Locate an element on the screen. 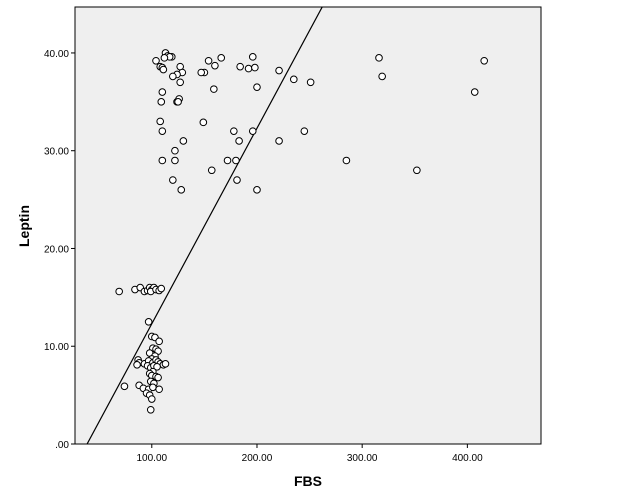 The height and width of the screenshot is (504, 629). y-tick-label: 40.00 is located at coordinates (56, 54).